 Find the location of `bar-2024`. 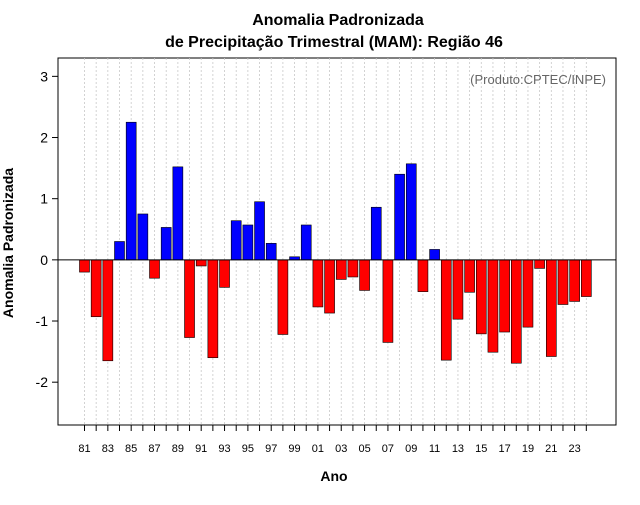

bar-2024 is located at coordinates (586, 278).